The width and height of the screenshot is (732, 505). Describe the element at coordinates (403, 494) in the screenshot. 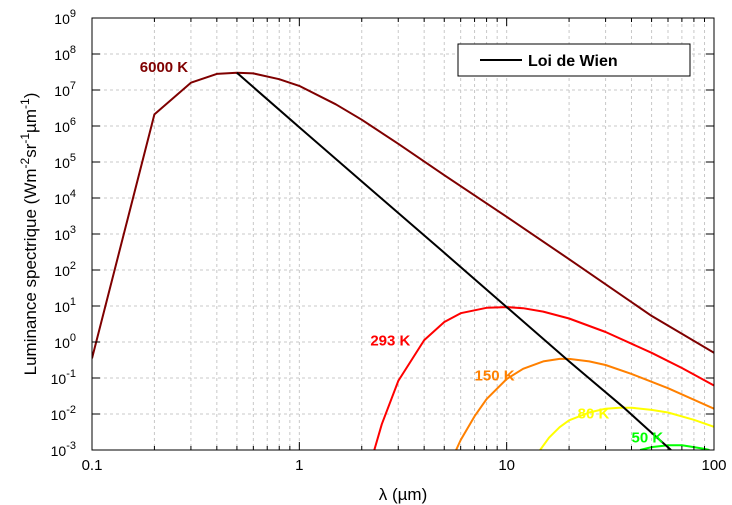

I see `x-axis-label: λ (µm)` at that location.